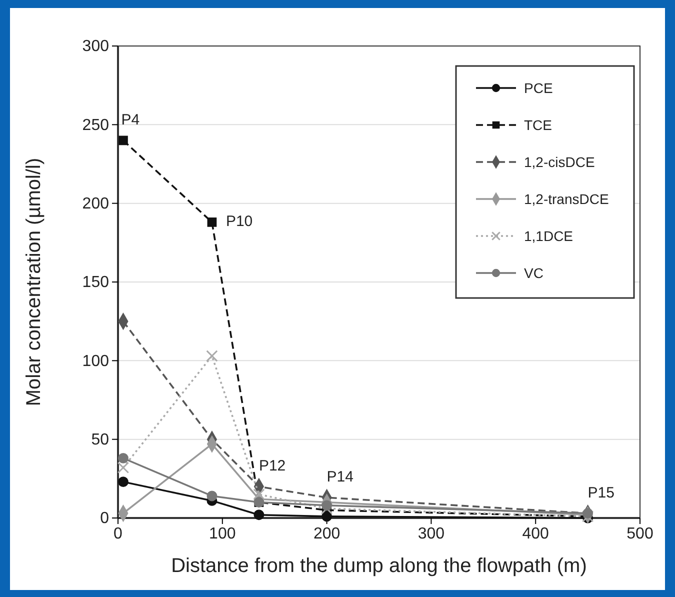 This screenshot has width=675, height=597. I want to click on x-tick-label: 400, so click(536, 533).